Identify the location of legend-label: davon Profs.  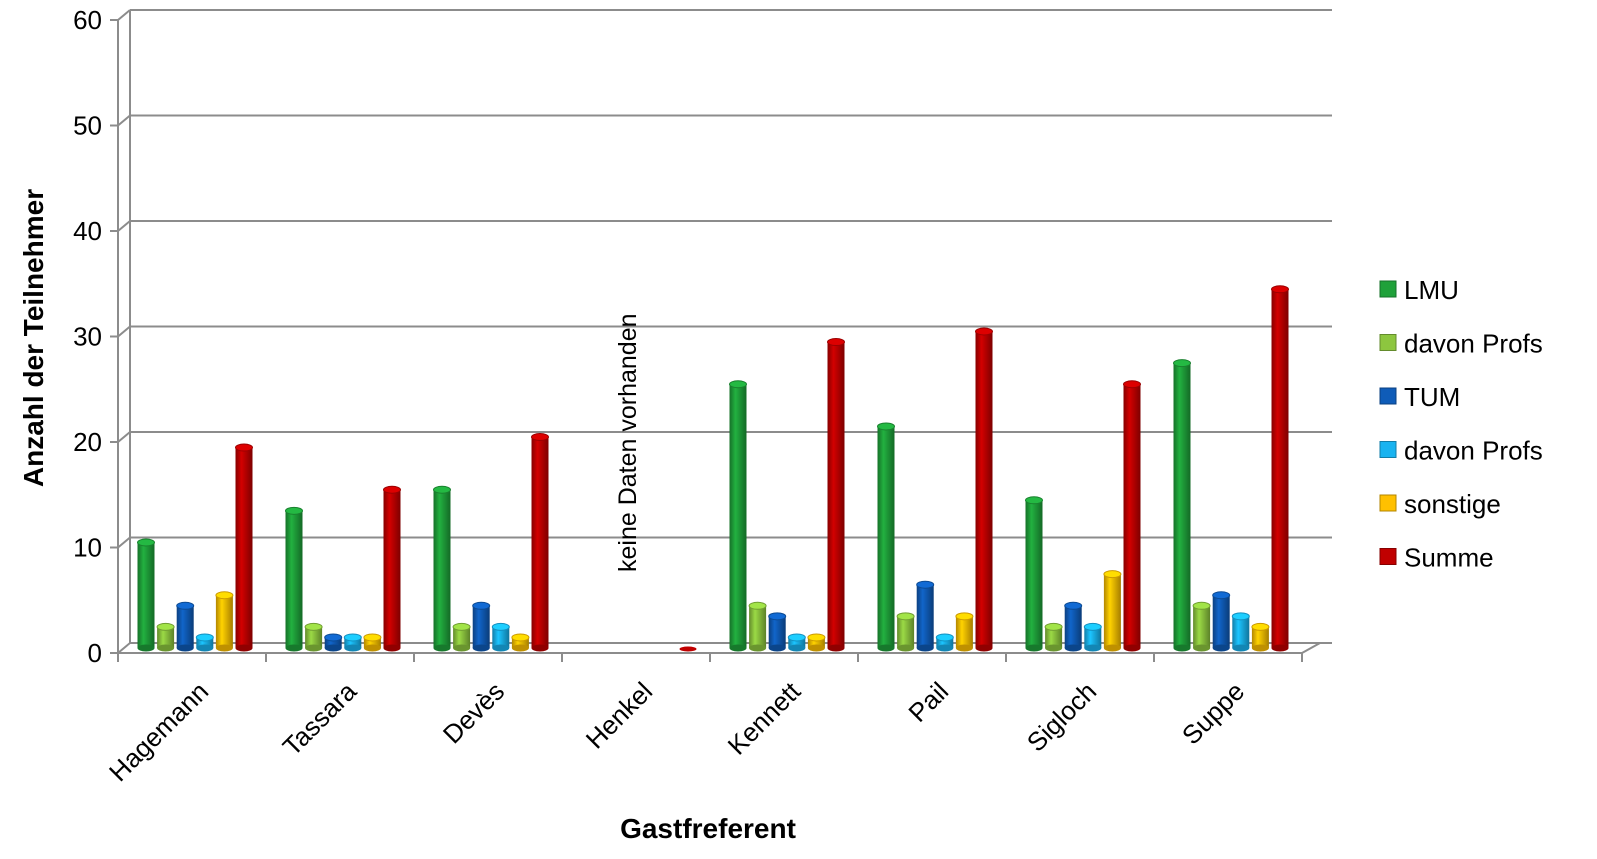
(1473, 451).